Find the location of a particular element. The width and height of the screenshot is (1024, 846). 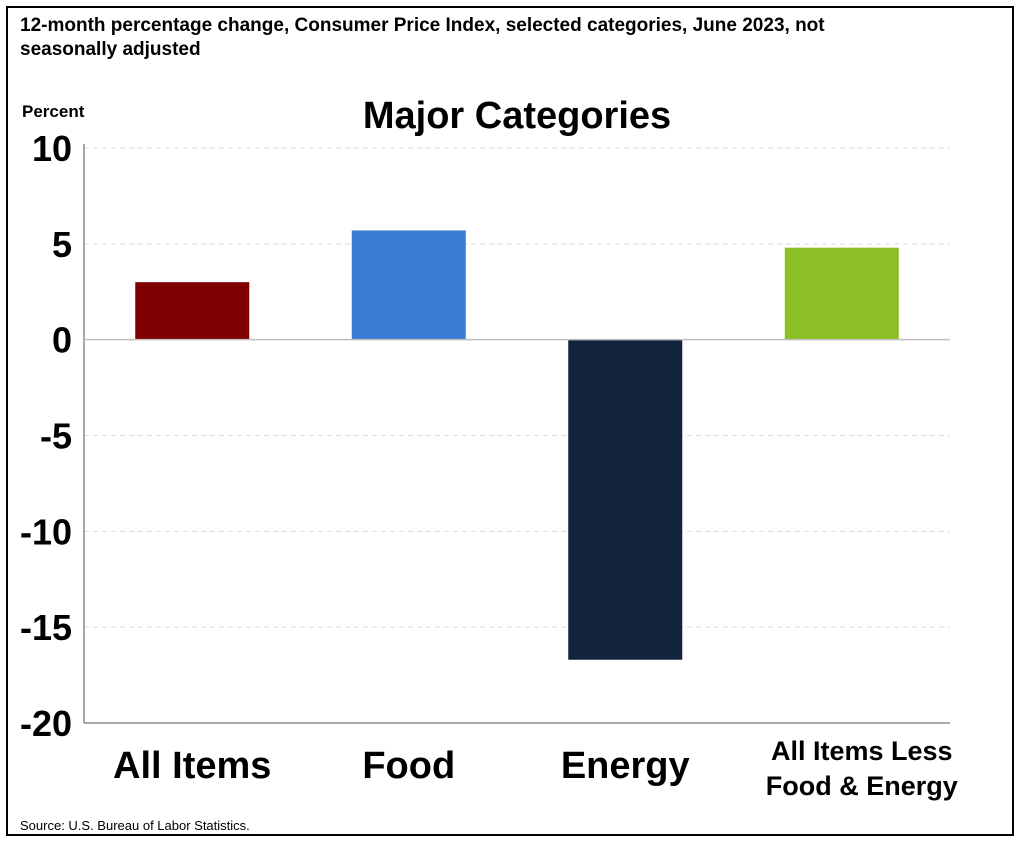

y-tick-label: -5 is located at coordinates (56, 436).